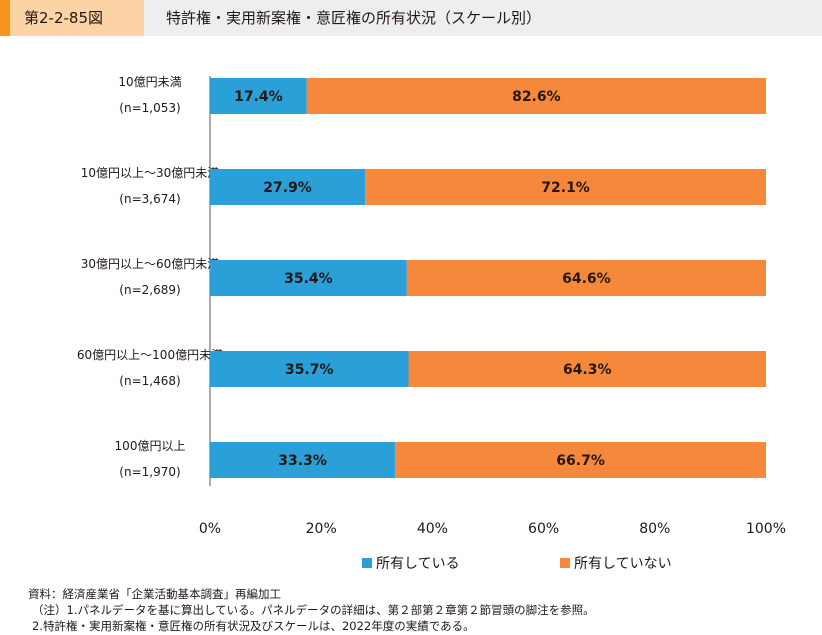 This screenshot has width=822, height=635. I want to click on data-label: 72.1%, so click(565, 188).